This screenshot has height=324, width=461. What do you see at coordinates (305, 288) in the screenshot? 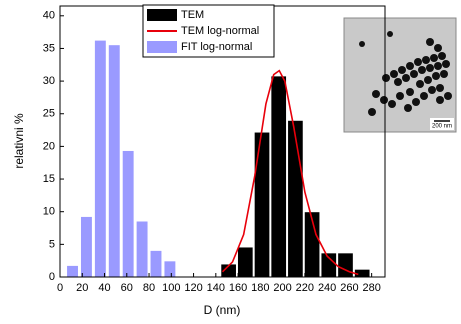
I see `x-tick-label: 220` at bounding box center [305, 288].